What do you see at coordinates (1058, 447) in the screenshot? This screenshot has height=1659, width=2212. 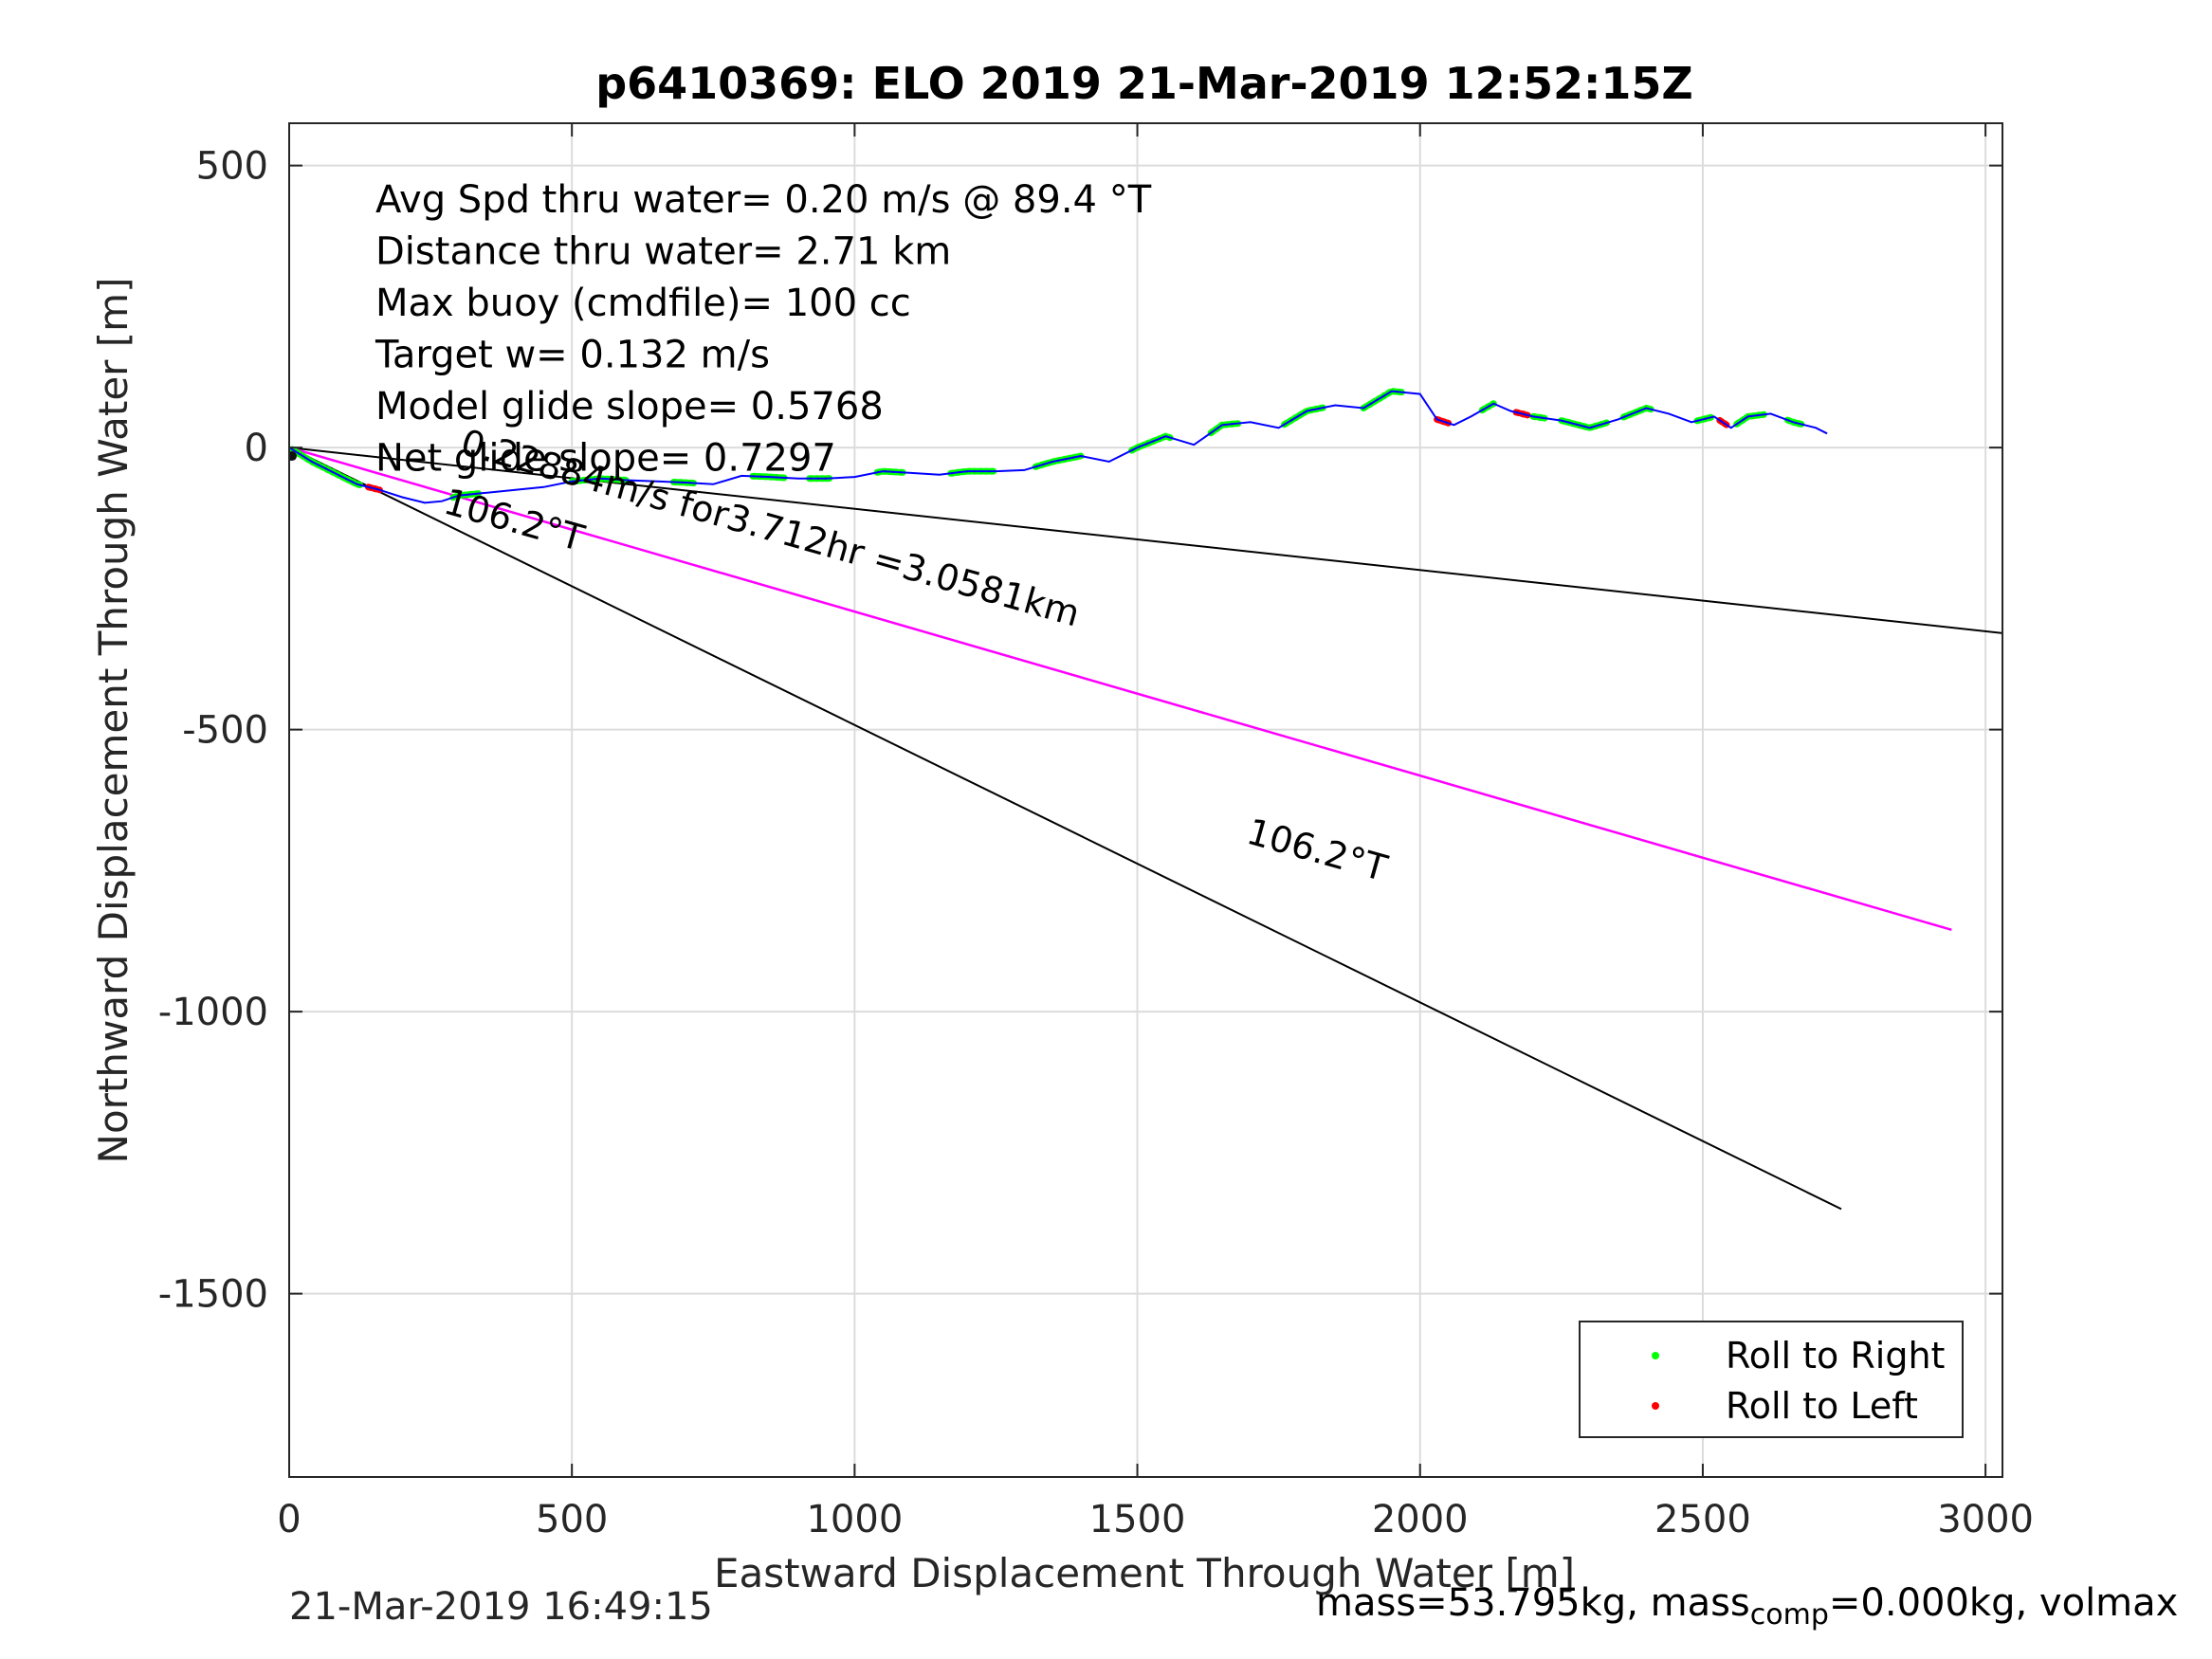 I see `track-line` at bounding box center [1058, 447].